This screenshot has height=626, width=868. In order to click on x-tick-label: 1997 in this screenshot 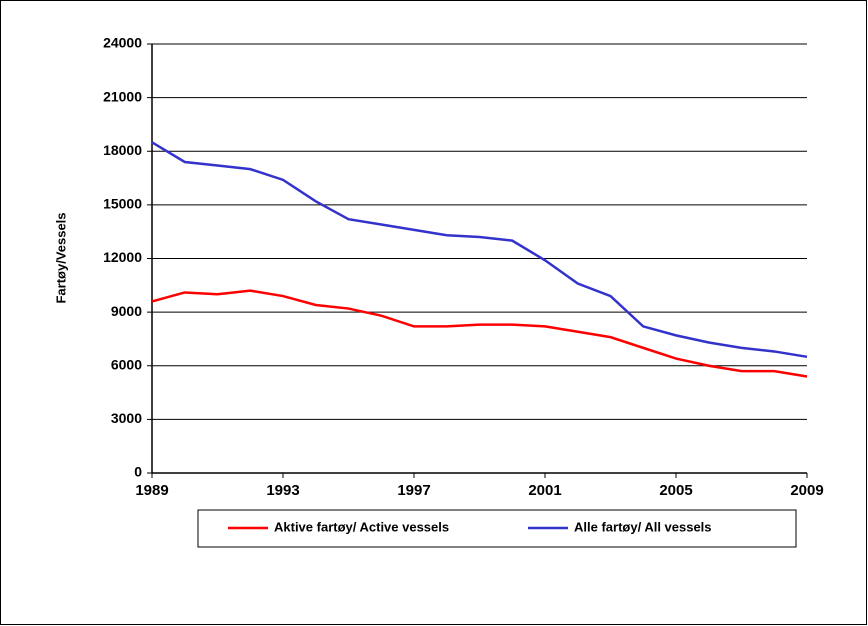, I will do `click(413, 490)`.